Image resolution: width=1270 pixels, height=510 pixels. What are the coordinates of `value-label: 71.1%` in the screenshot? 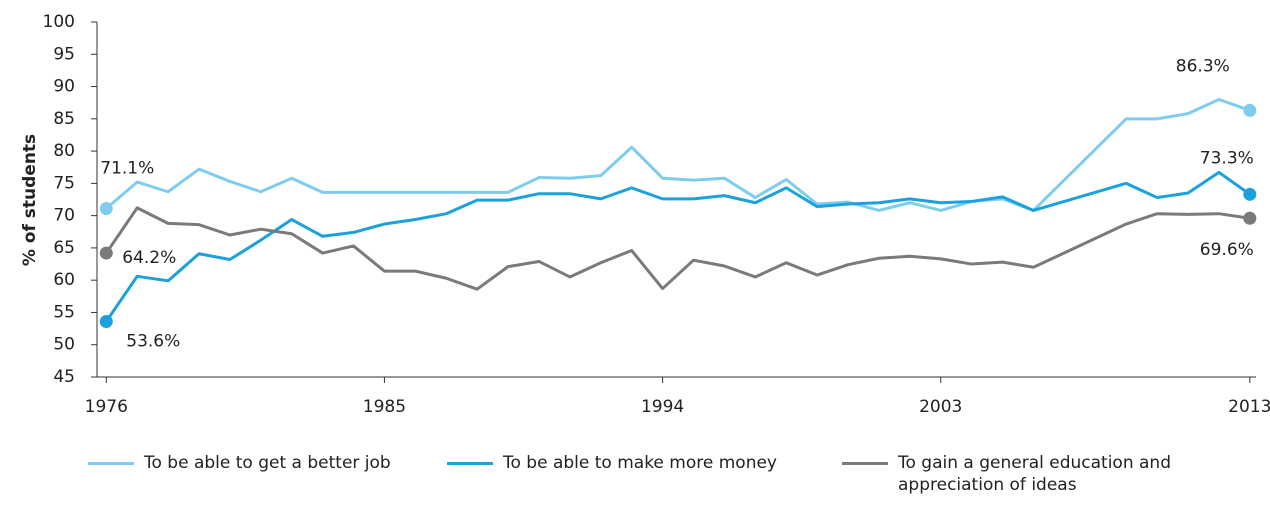 It's located at (127, 169).